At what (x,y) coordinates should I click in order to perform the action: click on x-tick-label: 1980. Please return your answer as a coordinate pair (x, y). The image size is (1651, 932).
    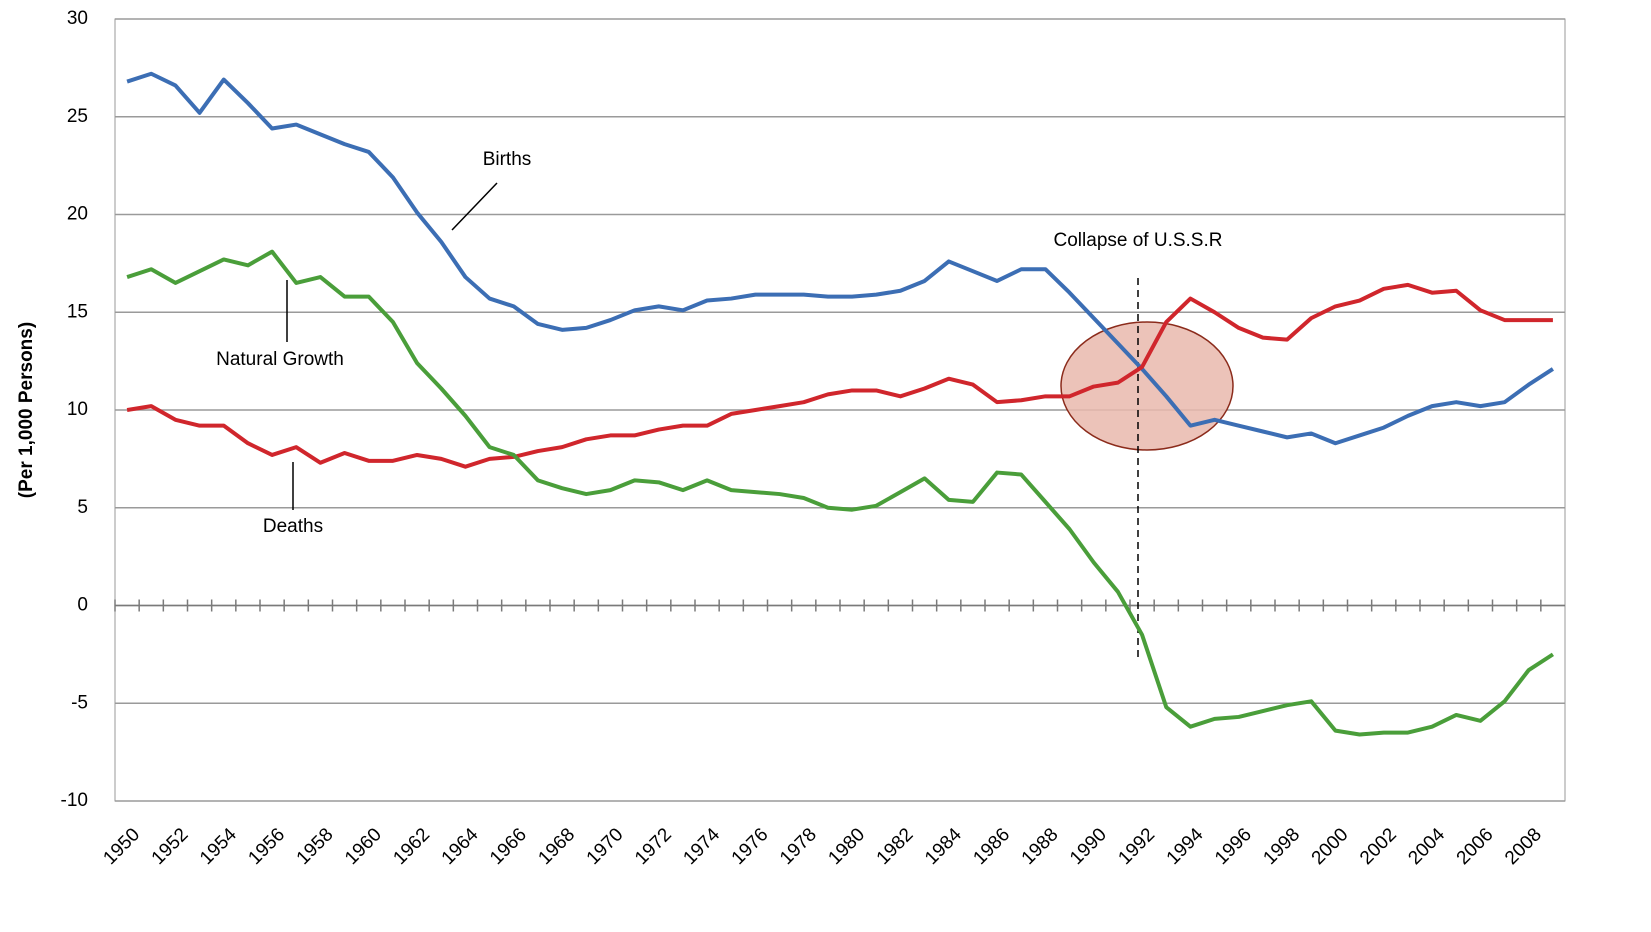
    Looking at the image, I should click on (846, 846).